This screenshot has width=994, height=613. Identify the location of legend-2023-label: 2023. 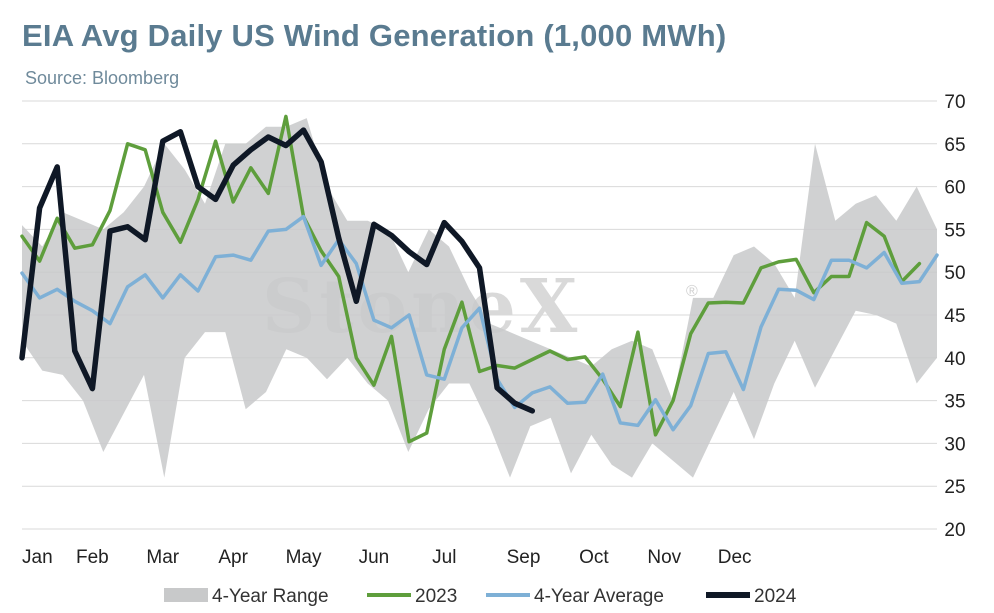
(436, 596).